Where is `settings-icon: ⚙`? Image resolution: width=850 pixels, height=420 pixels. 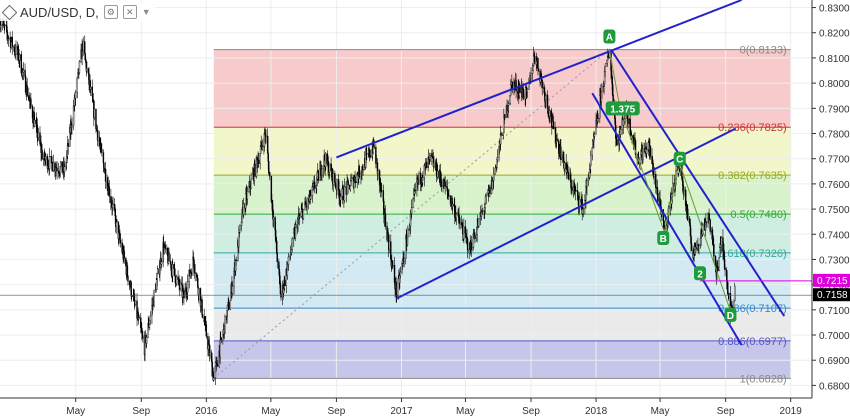 settings-icon: ⚙ is located at coordinates (110, 12).